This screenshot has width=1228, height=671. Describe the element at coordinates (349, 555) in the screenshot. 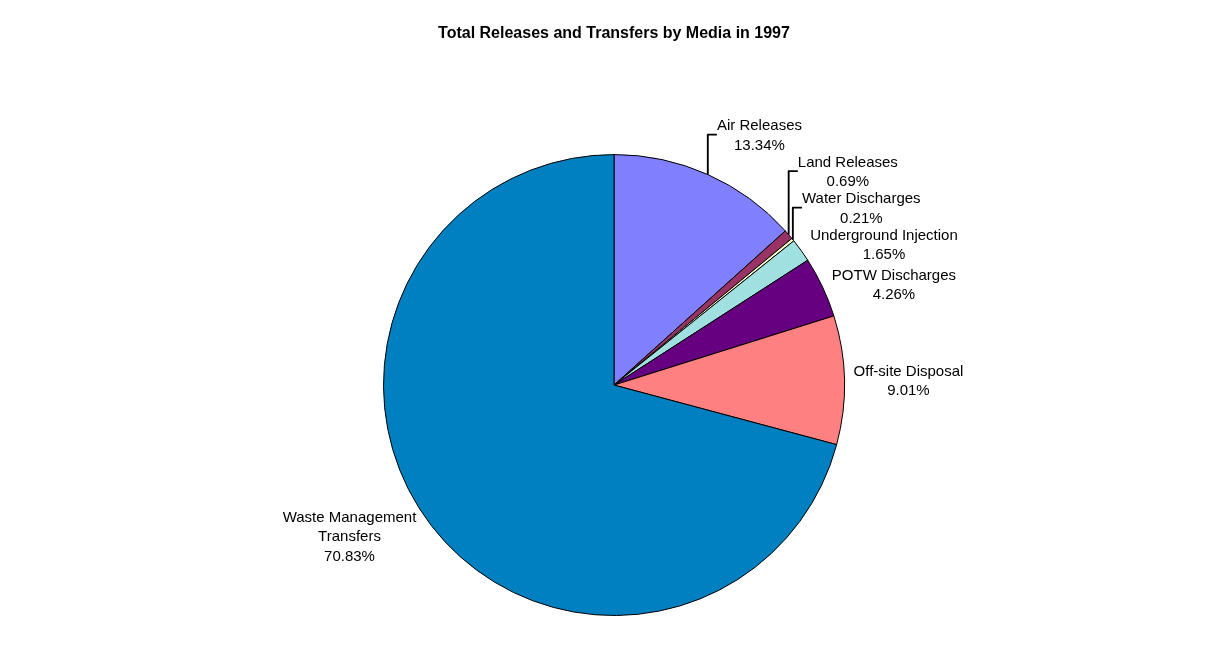

I see `data-label: 70.83%` at that location.